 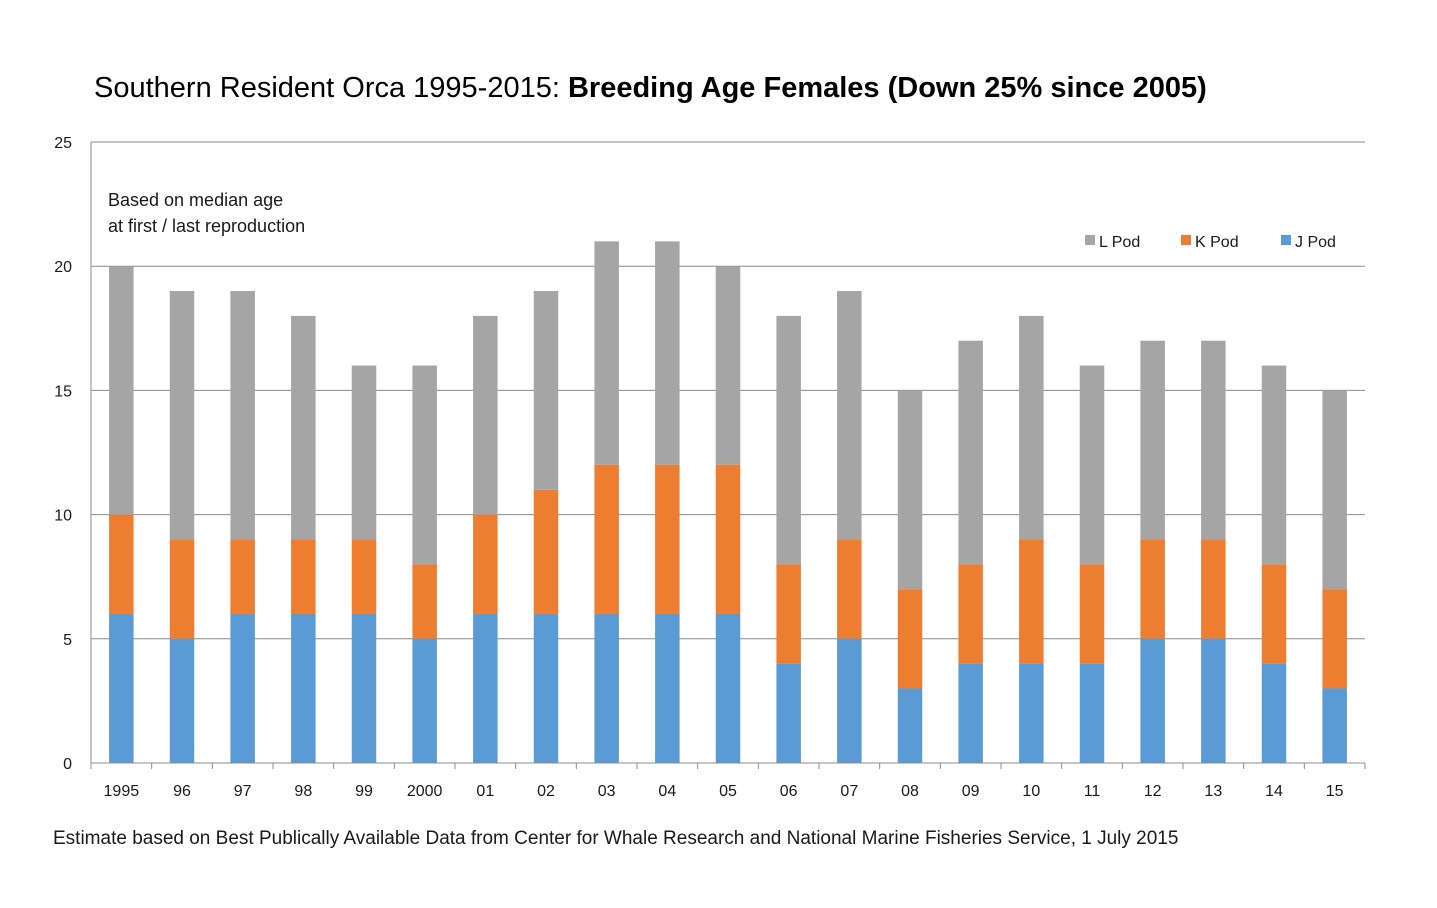 What do you see at coordinates (1092, 791) in the screenshot?
I see `x-tick-label: 11` at bounding box center [1092, 791].